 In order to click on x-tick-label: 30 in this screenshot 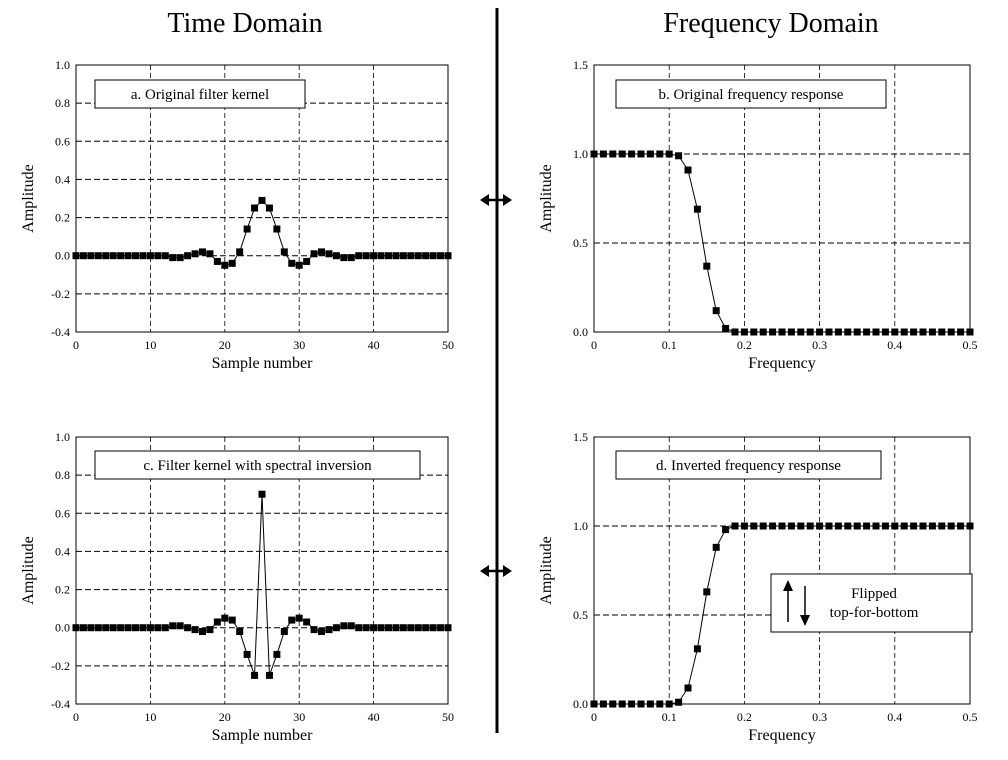, I will do `click(299, 345)`.